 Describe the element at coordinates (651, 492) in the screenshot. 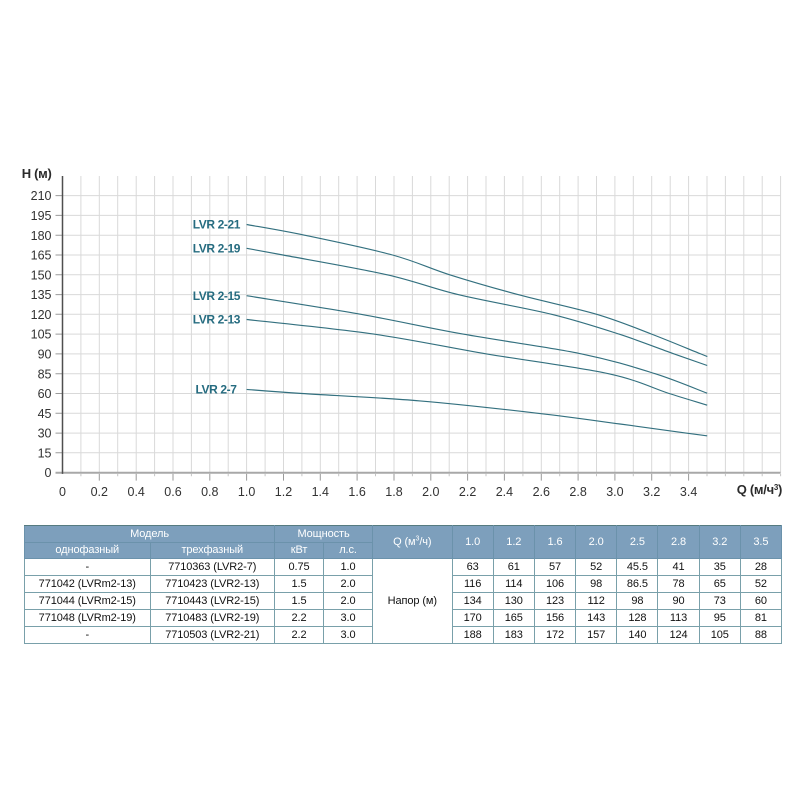

I see `svg-text: 3.2` at that location.